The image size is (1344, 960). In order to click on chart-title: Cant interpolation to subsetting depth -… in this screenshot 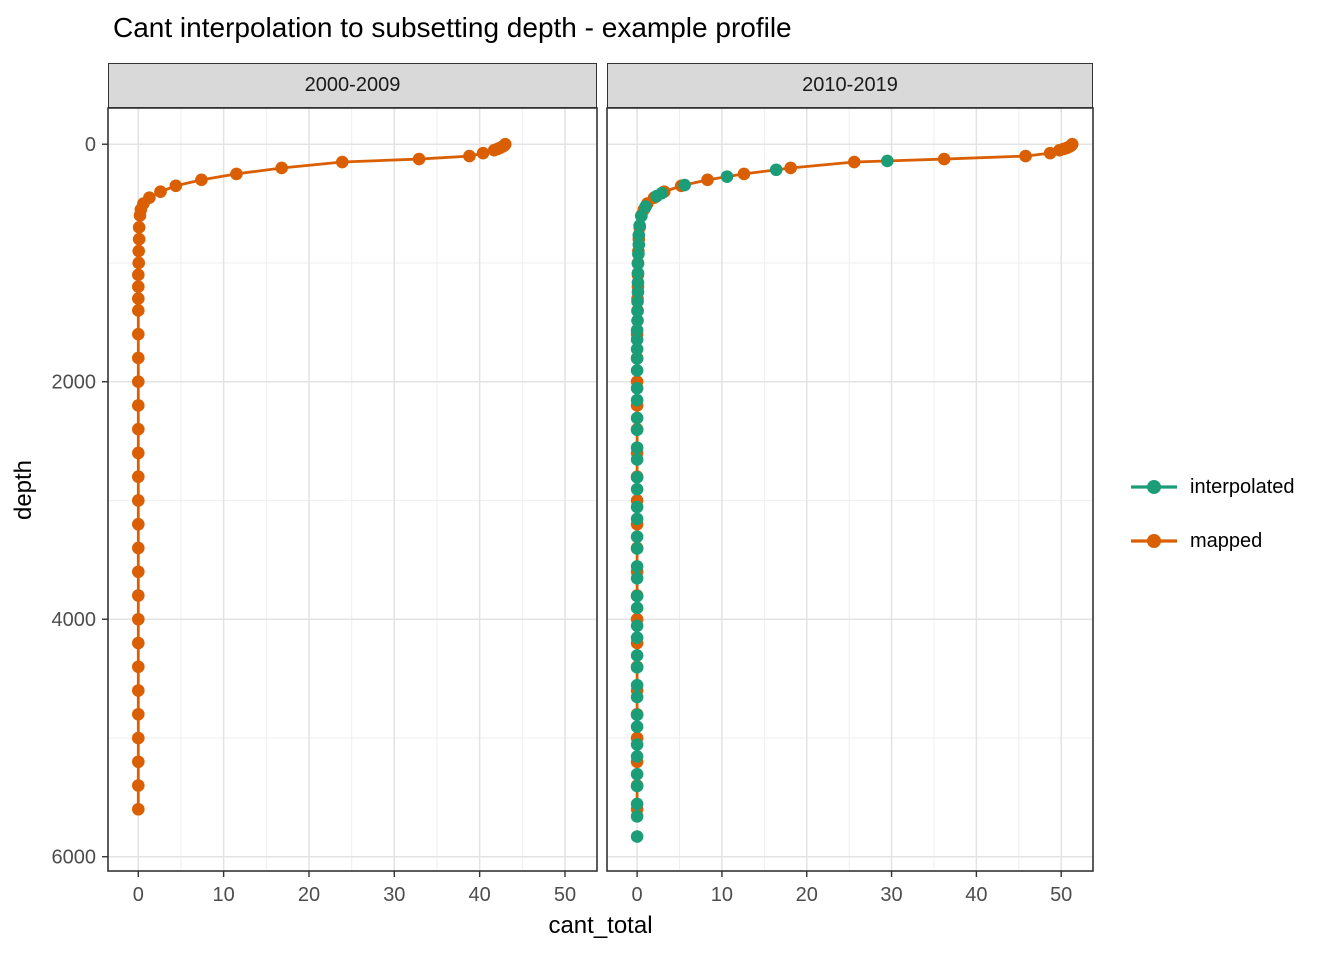, I will do `click(452, 27)`.